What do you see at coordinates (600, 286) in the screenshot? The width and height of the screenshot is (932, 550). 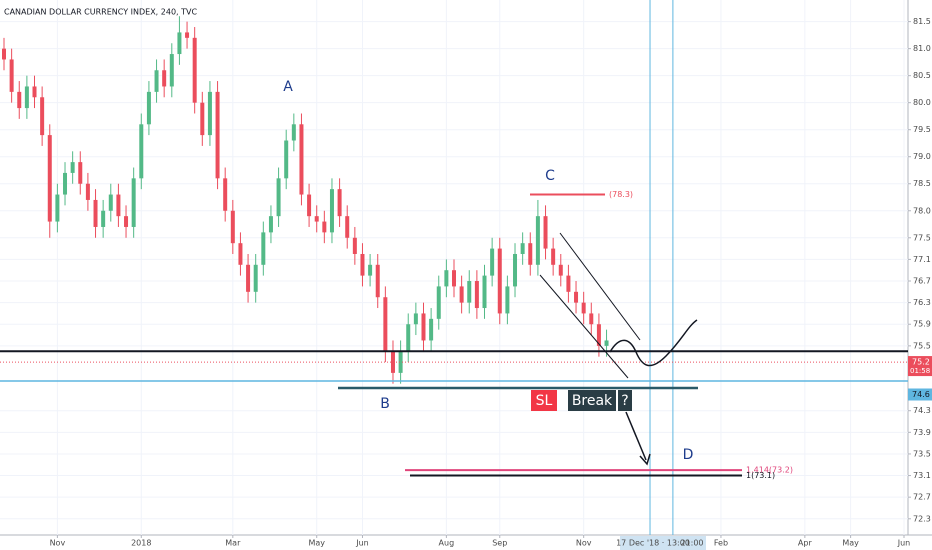 I see `channel-line` at bounding box center [600, 286].